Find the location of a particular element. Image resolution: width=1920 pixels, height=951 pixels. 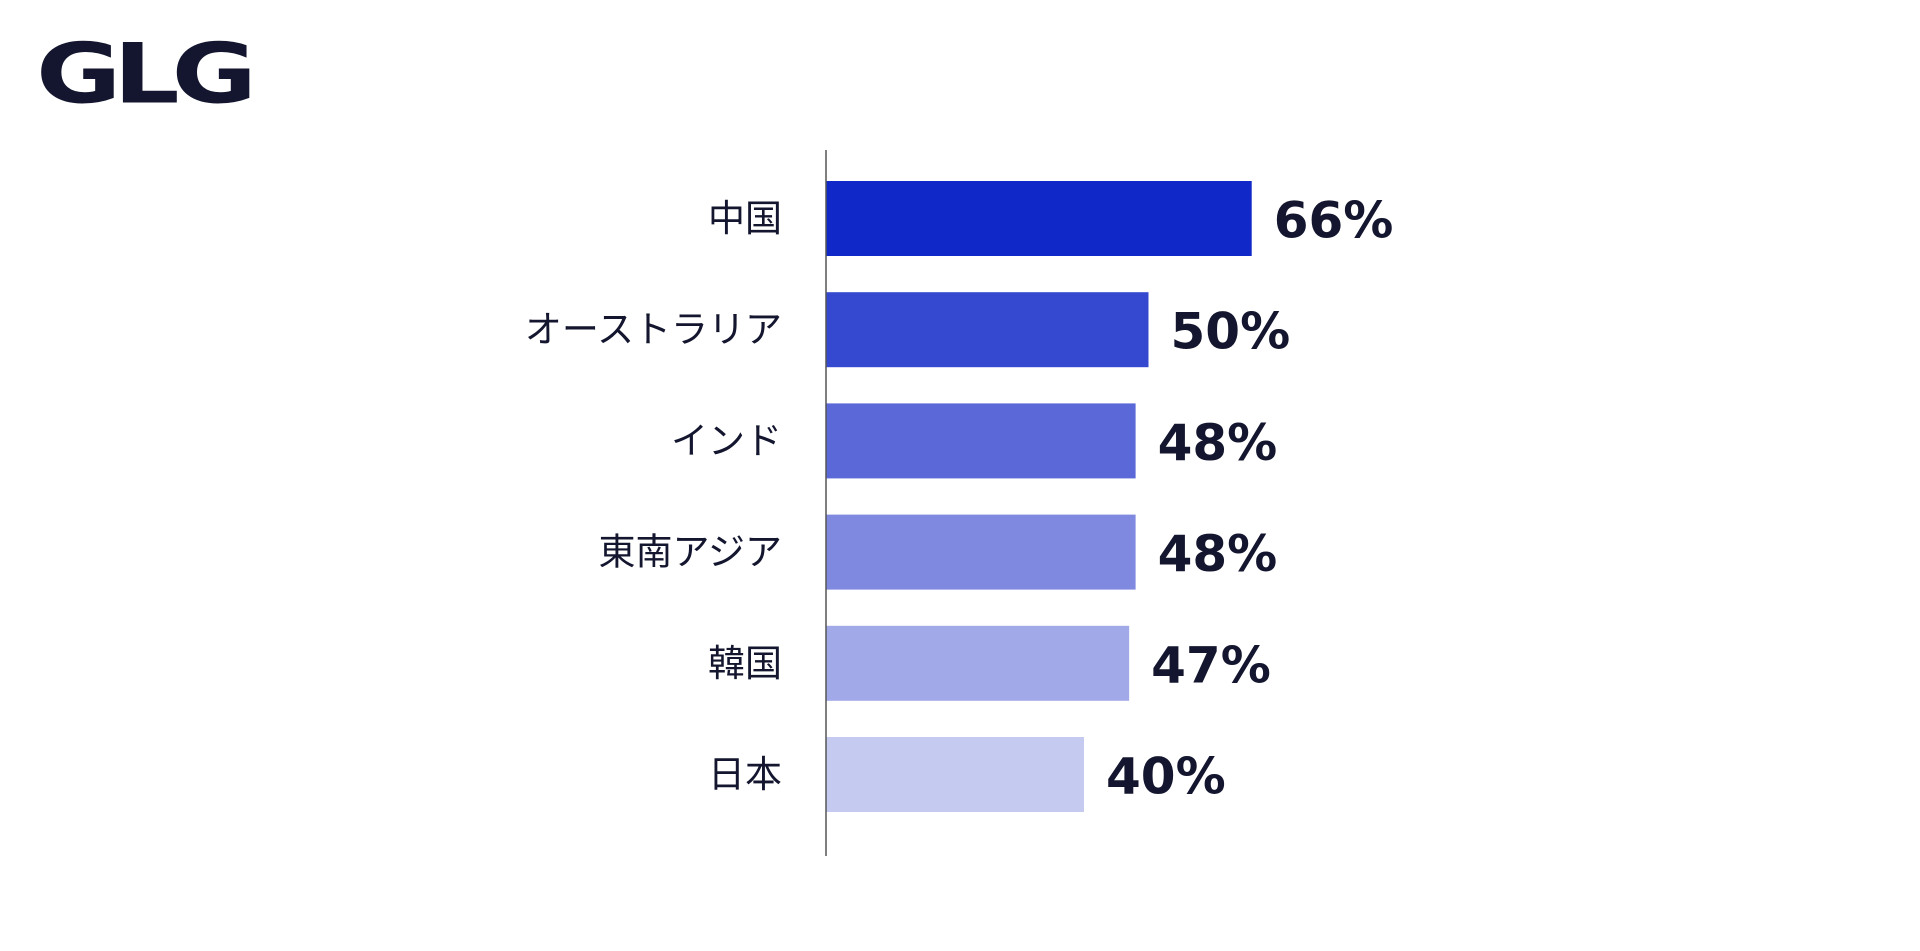

category-label: オーストラリア is located at coordinates (653, 329).